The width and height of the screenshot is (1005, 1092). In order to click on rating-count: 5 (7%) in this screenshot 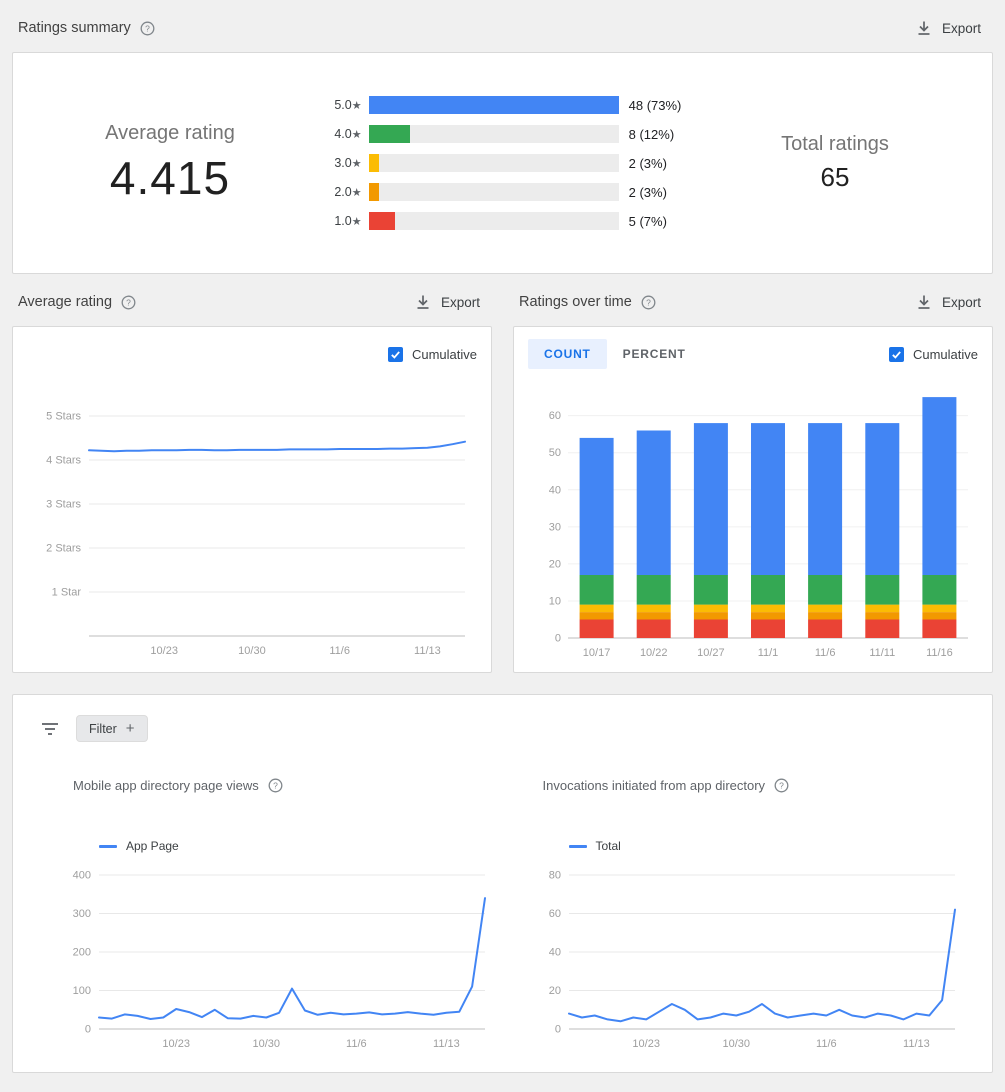, I will do `click(647, 221)`.